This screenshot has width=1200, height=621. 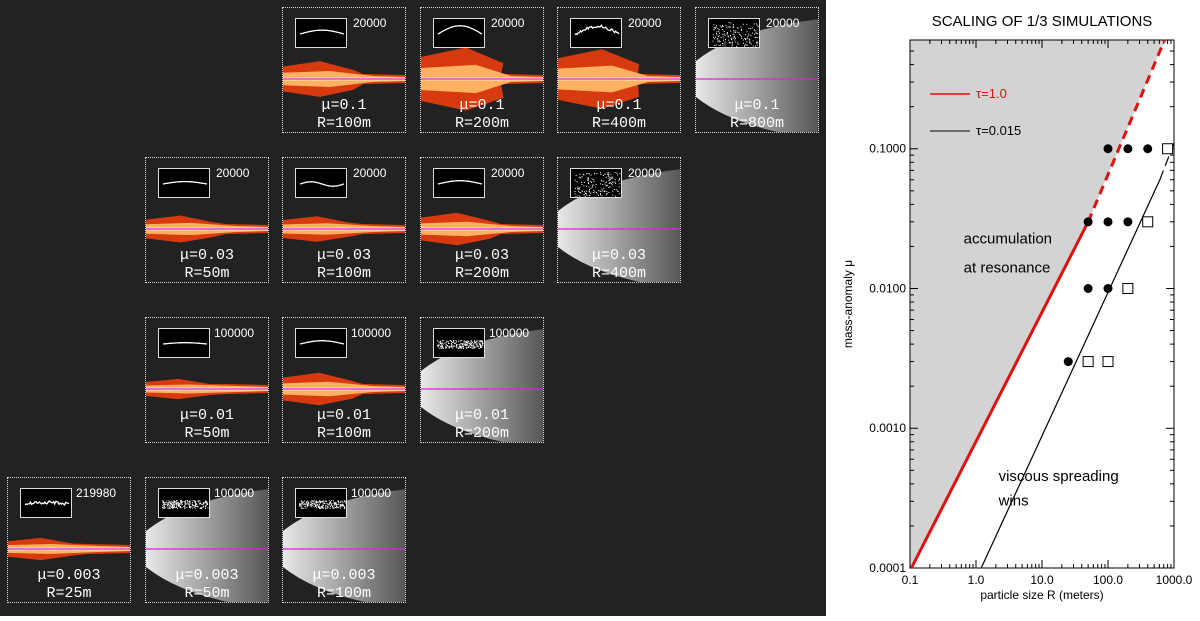 What do you see at coordinates (991, 93) in the screenshot?
I see `legend-label: τ=1.0` at bounding box center [991, 93].